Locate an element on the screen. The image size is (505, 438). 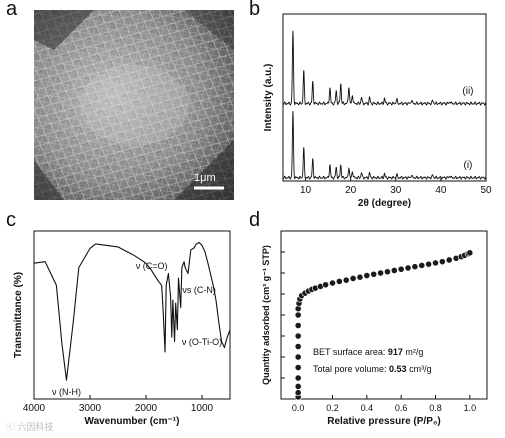
ftir-spectrum-line is located at coordinates (132, 311).